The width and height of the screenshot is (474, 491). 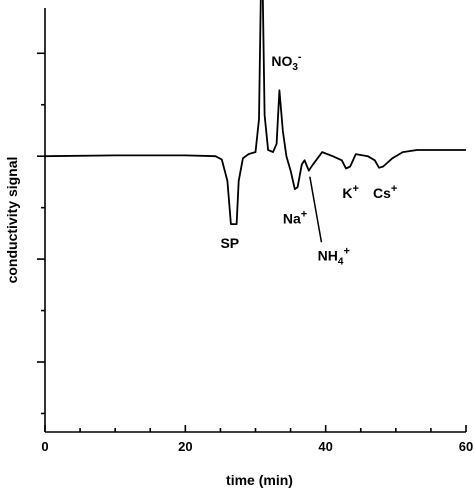 I want to click on x-tick-label: 20, so click(x=185, y=446).